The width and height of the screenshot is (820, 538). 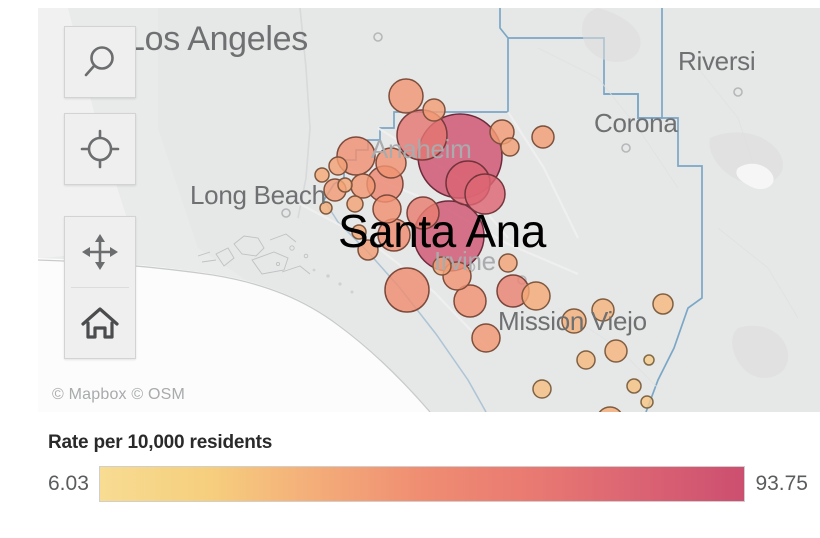 I want to click on pan-arrows-icon, so click(x=100, y=252).